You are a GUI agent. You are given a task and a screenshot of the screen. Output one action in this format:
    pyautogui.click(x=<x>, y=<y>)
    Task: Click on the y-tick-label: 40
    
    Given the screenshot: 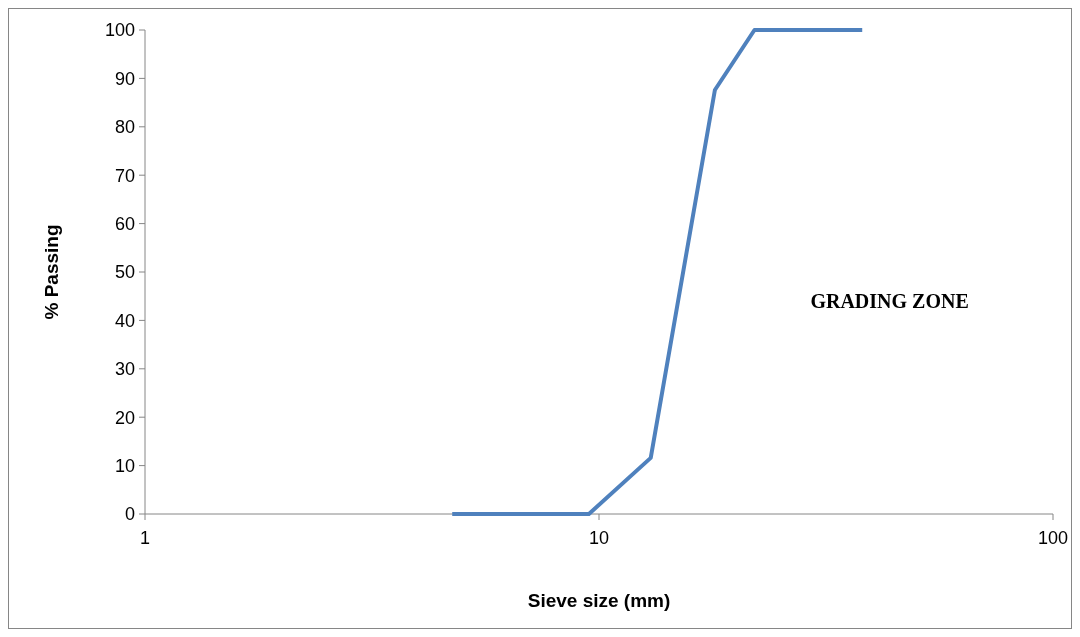 What is the action you would take?
    pyautogui.click(x=124, y=320)
    